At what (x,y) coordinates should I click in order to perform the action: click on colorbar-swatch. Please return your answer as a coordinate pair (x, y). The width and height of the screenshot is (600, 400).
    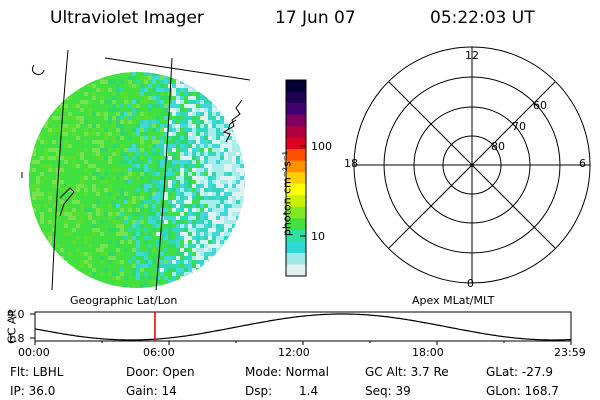
    Looking at the image, I should click on (296, 97).